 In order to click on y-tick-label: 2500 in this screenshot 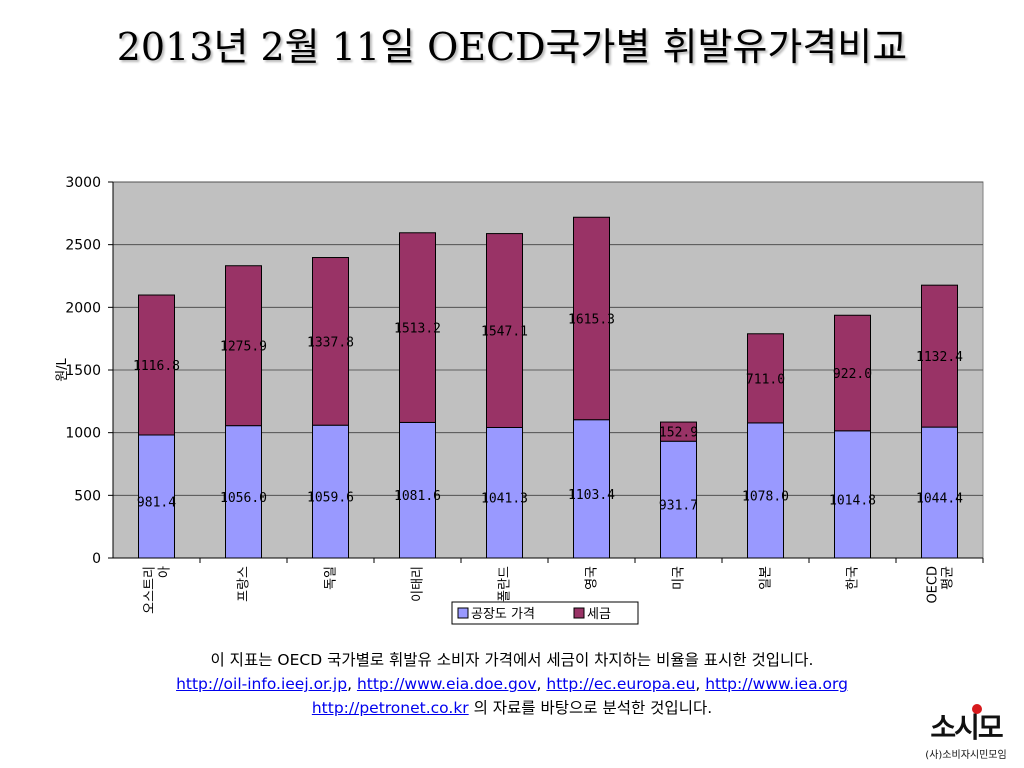, I will do `click(83, 246)`.